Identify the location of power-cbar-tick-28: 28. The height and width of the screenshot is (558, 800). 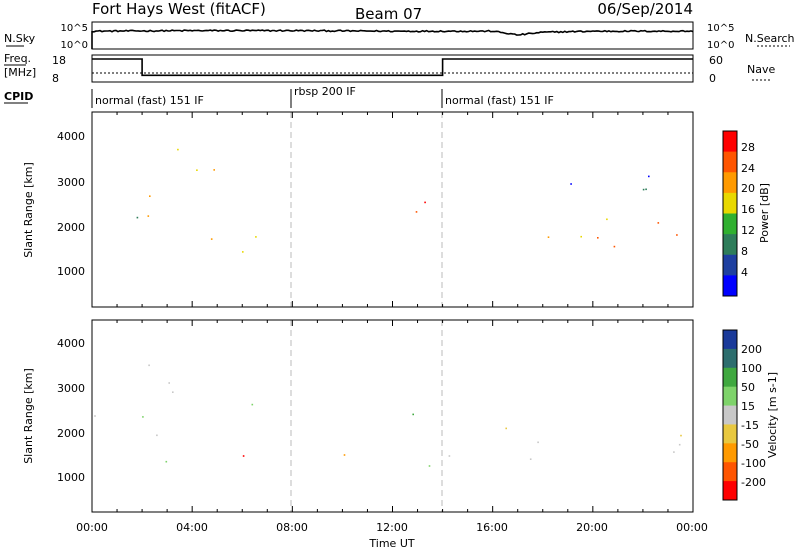
(748, 147).